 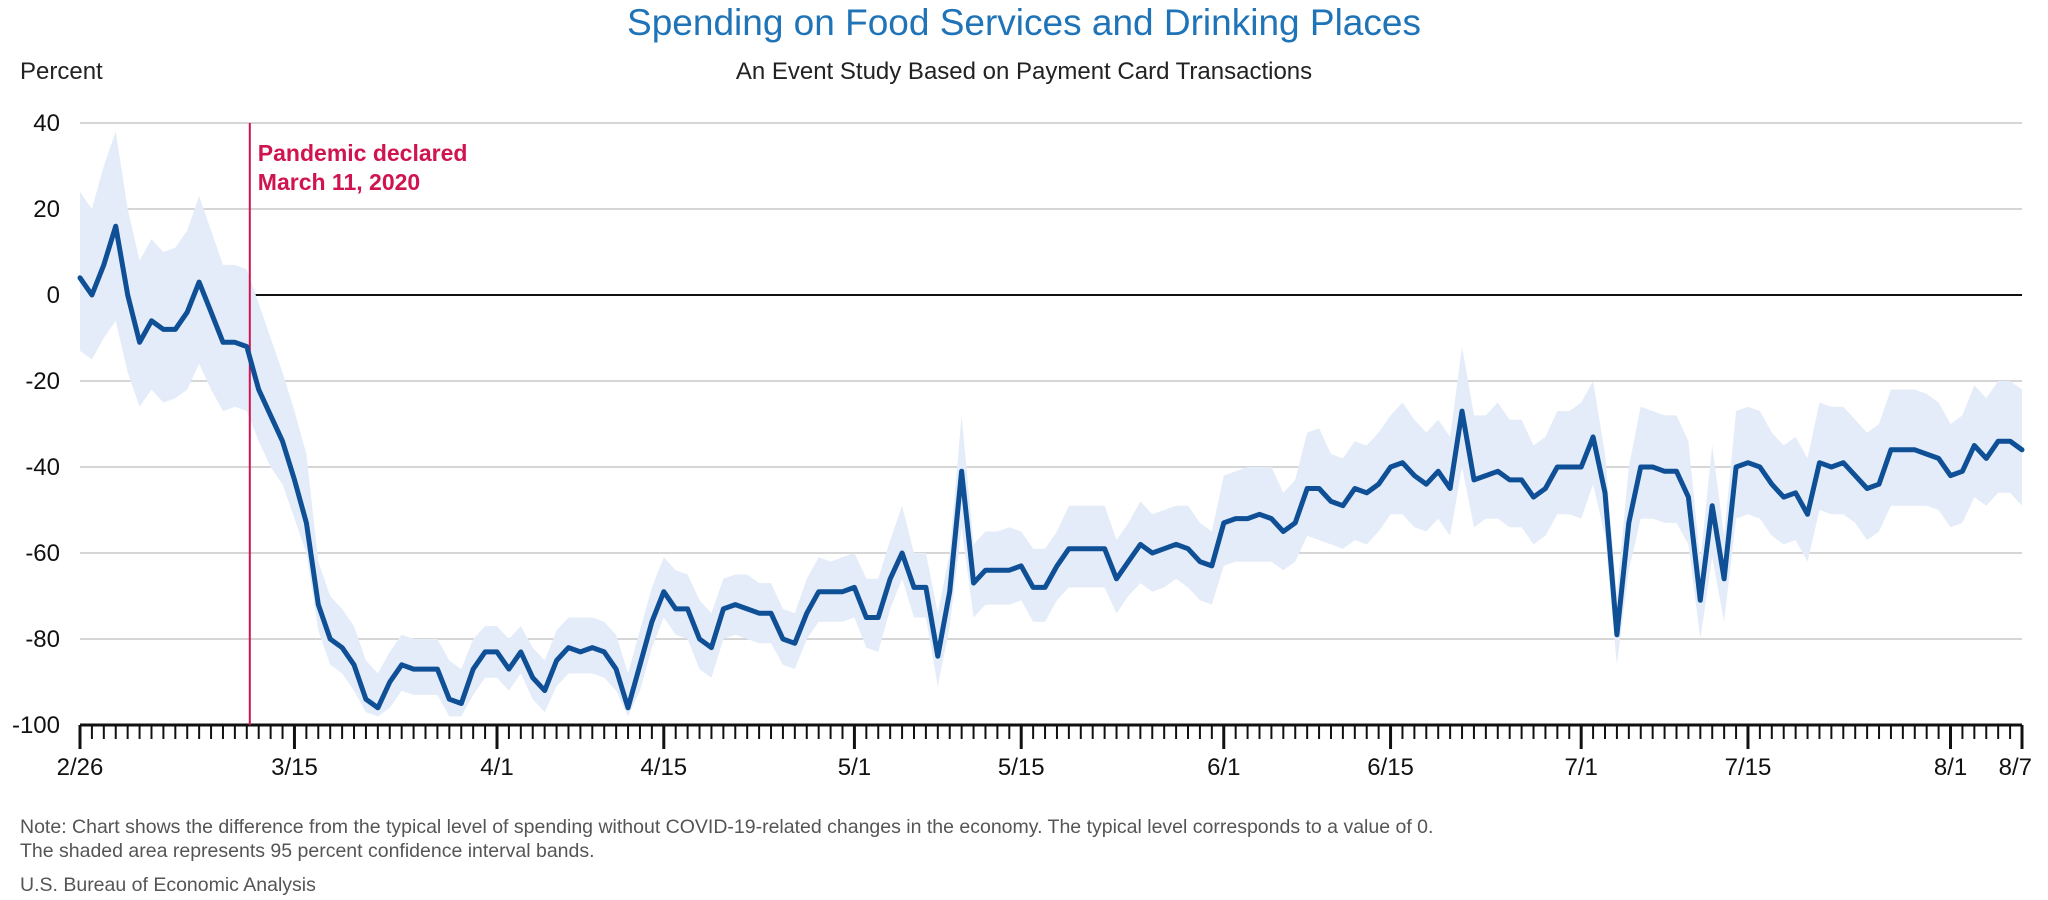 What do you see at coordinates (363, 153) in the screenshot?
I see `pandemic-annotation-line1: Pandemic declared` at bounding box center [363, 153].